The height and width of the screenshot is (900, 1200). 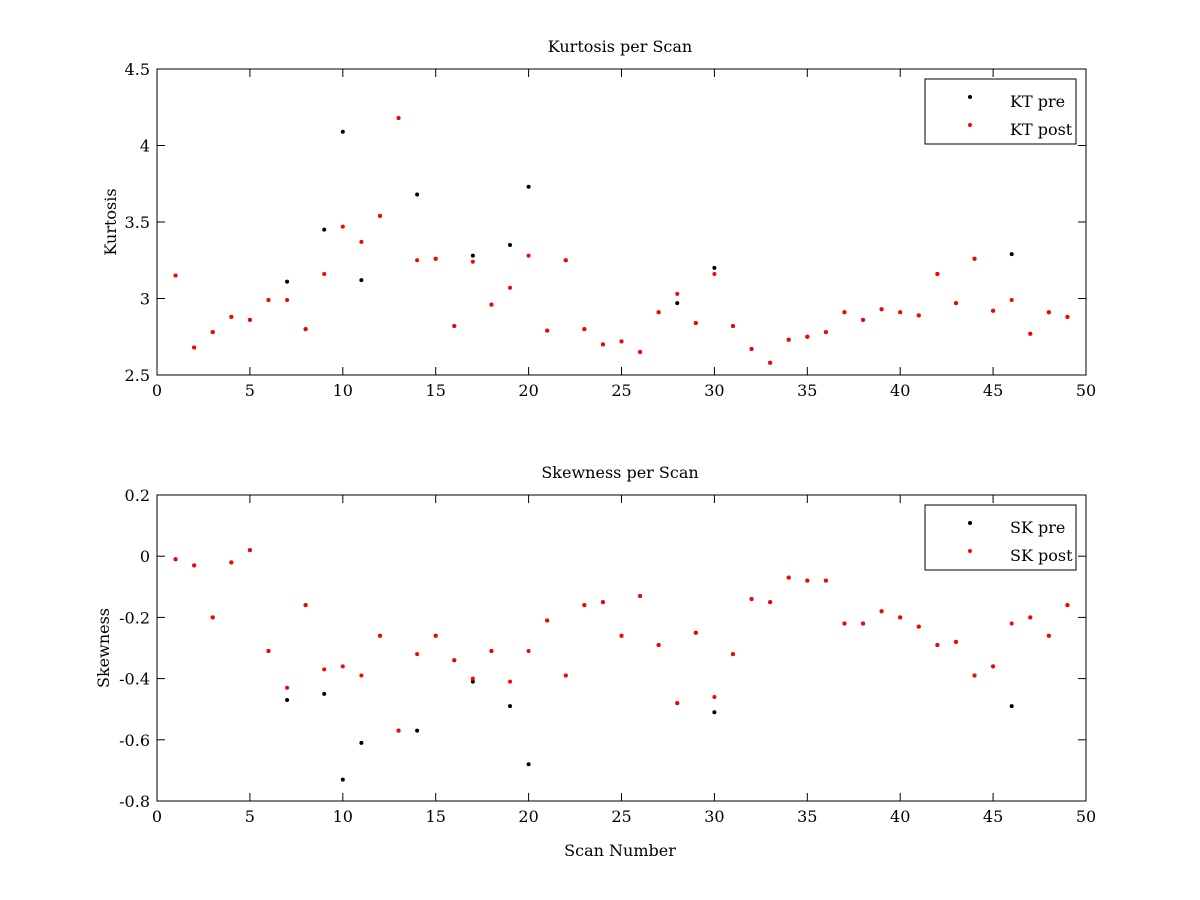 What do you see at coordinates (1086, 816) in the screenshot?
I see `x-tick-label: 50` at bounding box center [1086, 816].